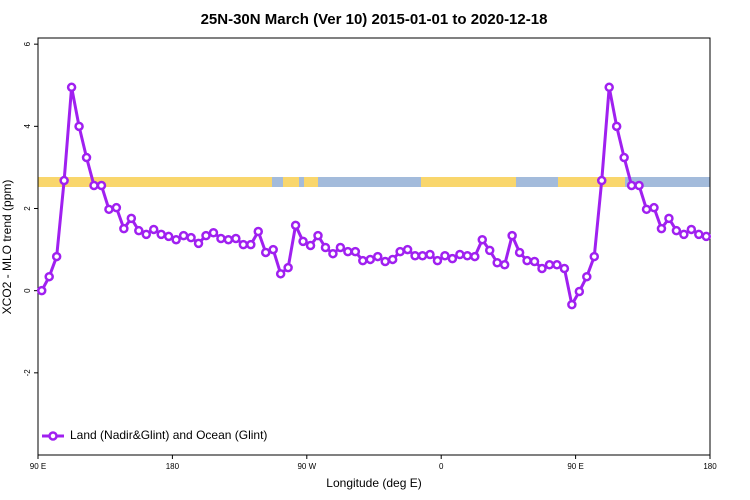 This screenshot has height=500, width=750. What do you see at coordinates (27, 373) in the screenshot?
I see `y-tick-label: -2` at bounding box center [27, 373].